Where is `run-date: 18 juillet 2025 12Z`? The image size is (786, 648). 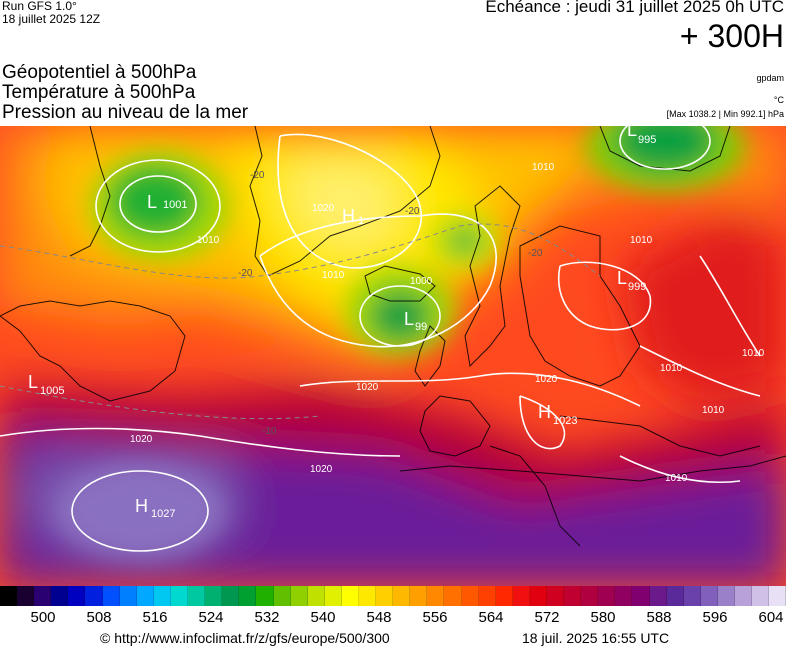
run-date: 18 juillet 2025 12Z is located at coordinates (51, 19).